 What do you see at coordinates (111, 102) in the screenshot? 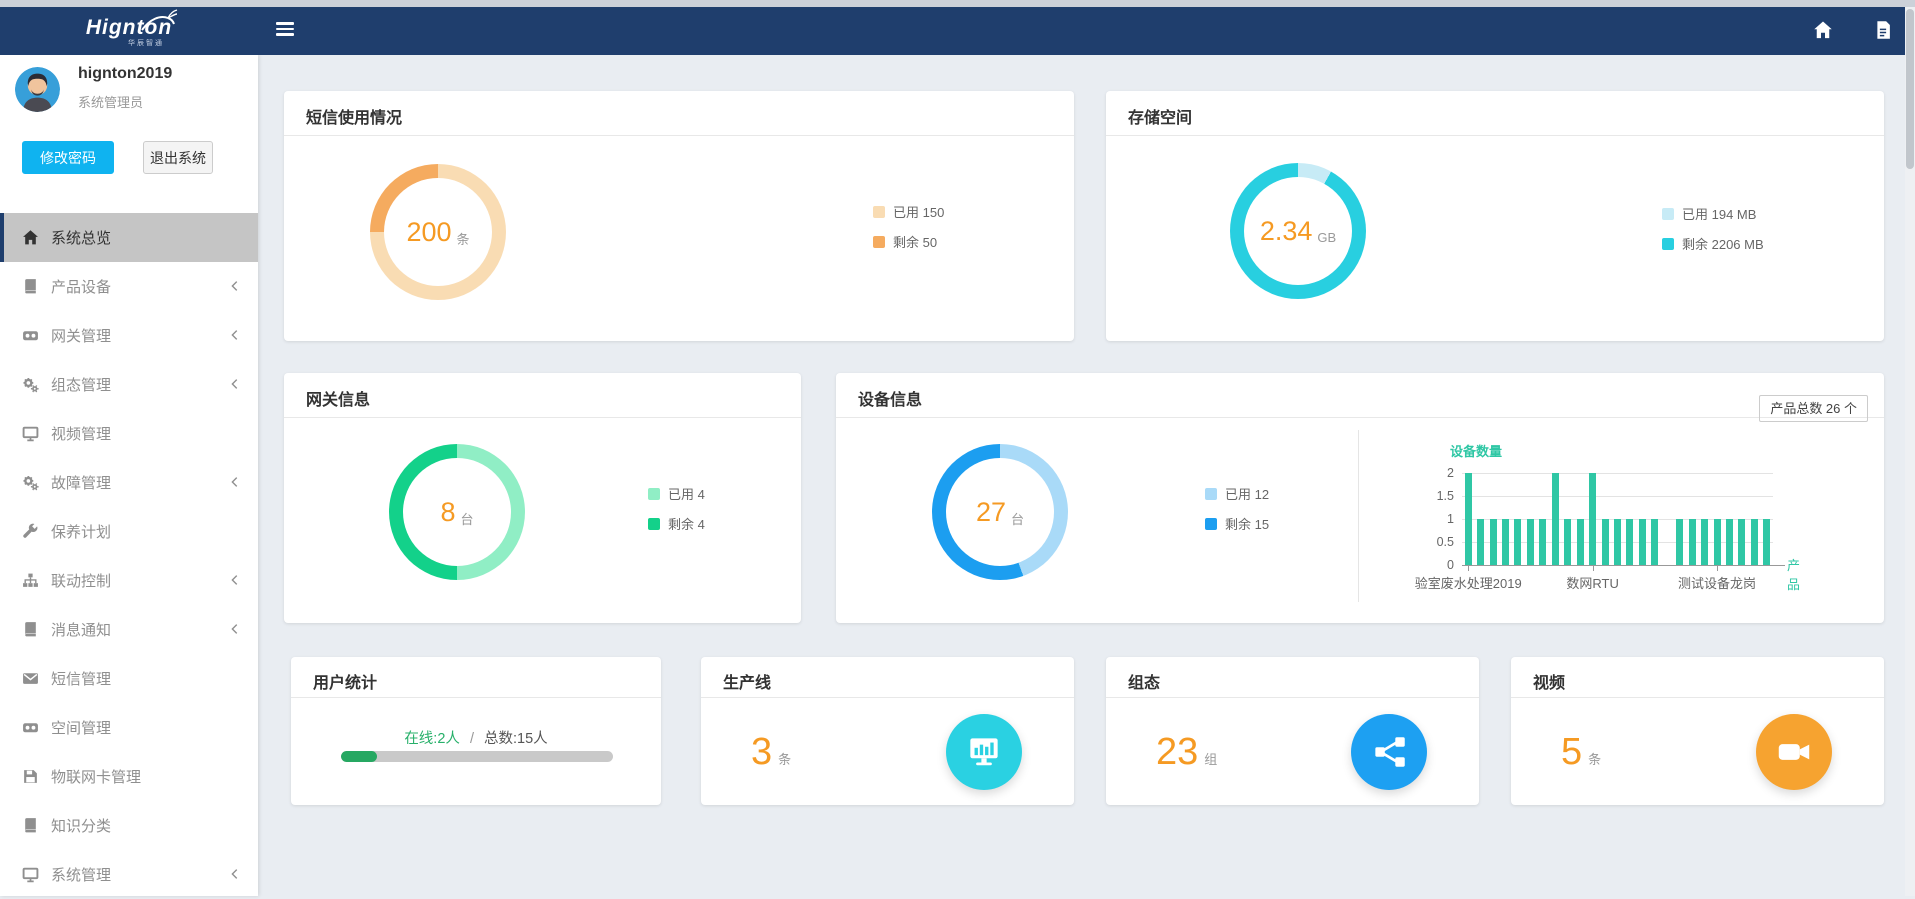
I see `user-role: 系统管理员` at bounding box center [111, 102].